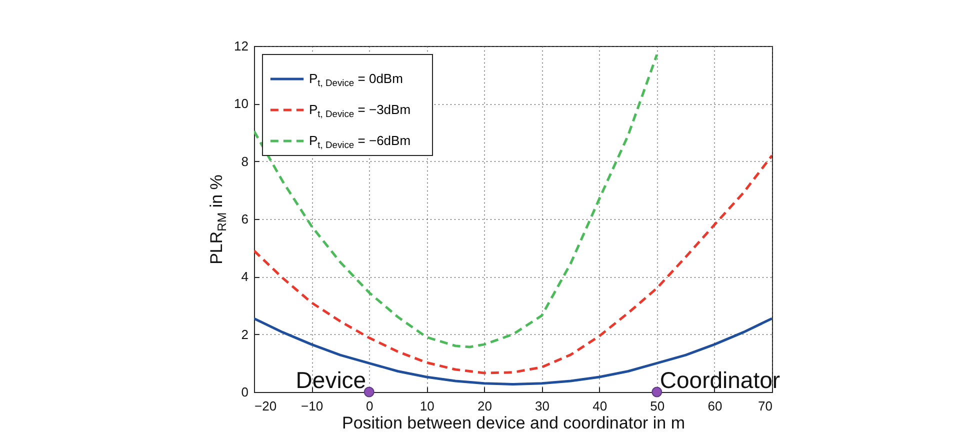  What do you see at coordinates (331, 380) in the screenshot?
I see `annotation: Device` at bounding box center [331, 380].